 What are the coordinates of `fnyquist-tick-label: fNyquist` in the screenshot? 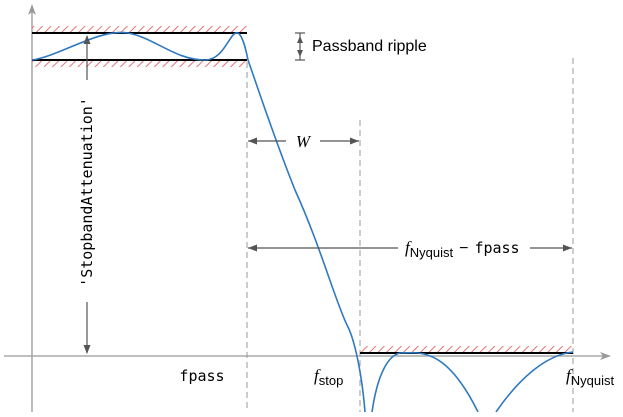 It's located at (590, 377).